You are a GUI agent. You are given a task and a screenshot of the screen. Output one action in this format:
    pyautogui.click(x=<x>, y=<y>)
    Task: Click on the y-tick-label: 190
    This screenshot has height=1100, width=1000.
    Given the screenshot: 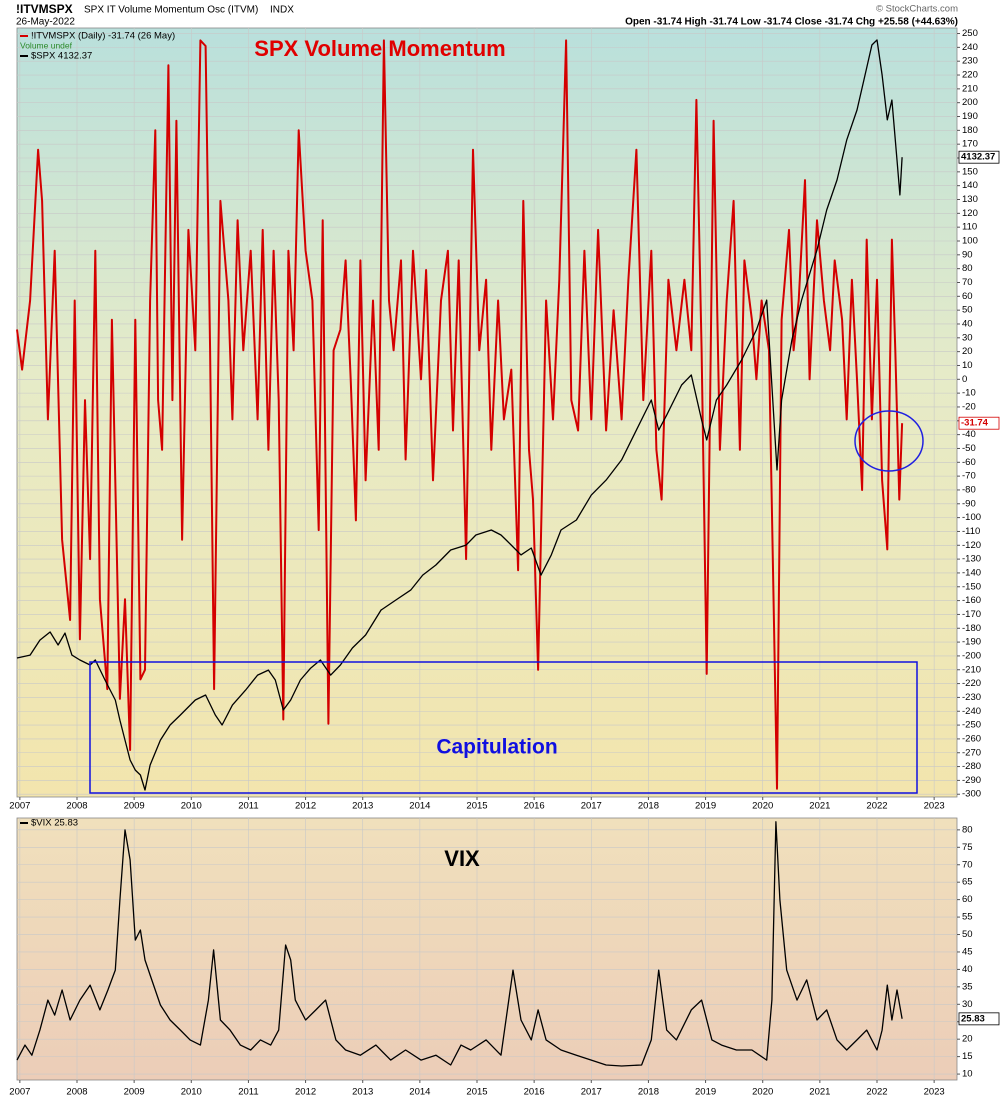 What is the action you would take?
    pyautogui.click(x=970, y=116)
    